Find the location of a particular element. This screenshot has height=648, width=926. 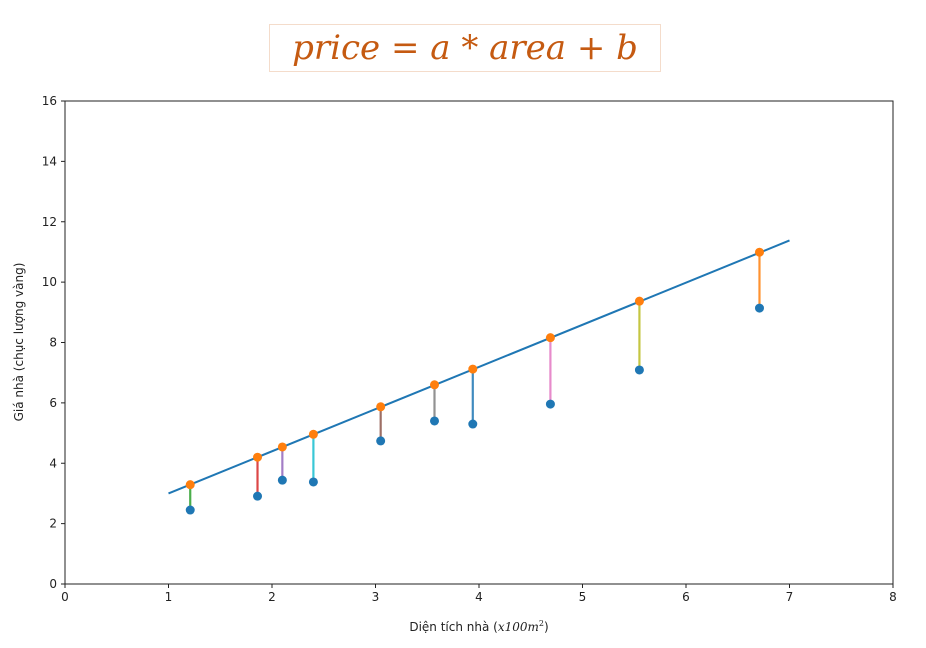

y-tick-label: 2 is located at coordinates (53, 524).